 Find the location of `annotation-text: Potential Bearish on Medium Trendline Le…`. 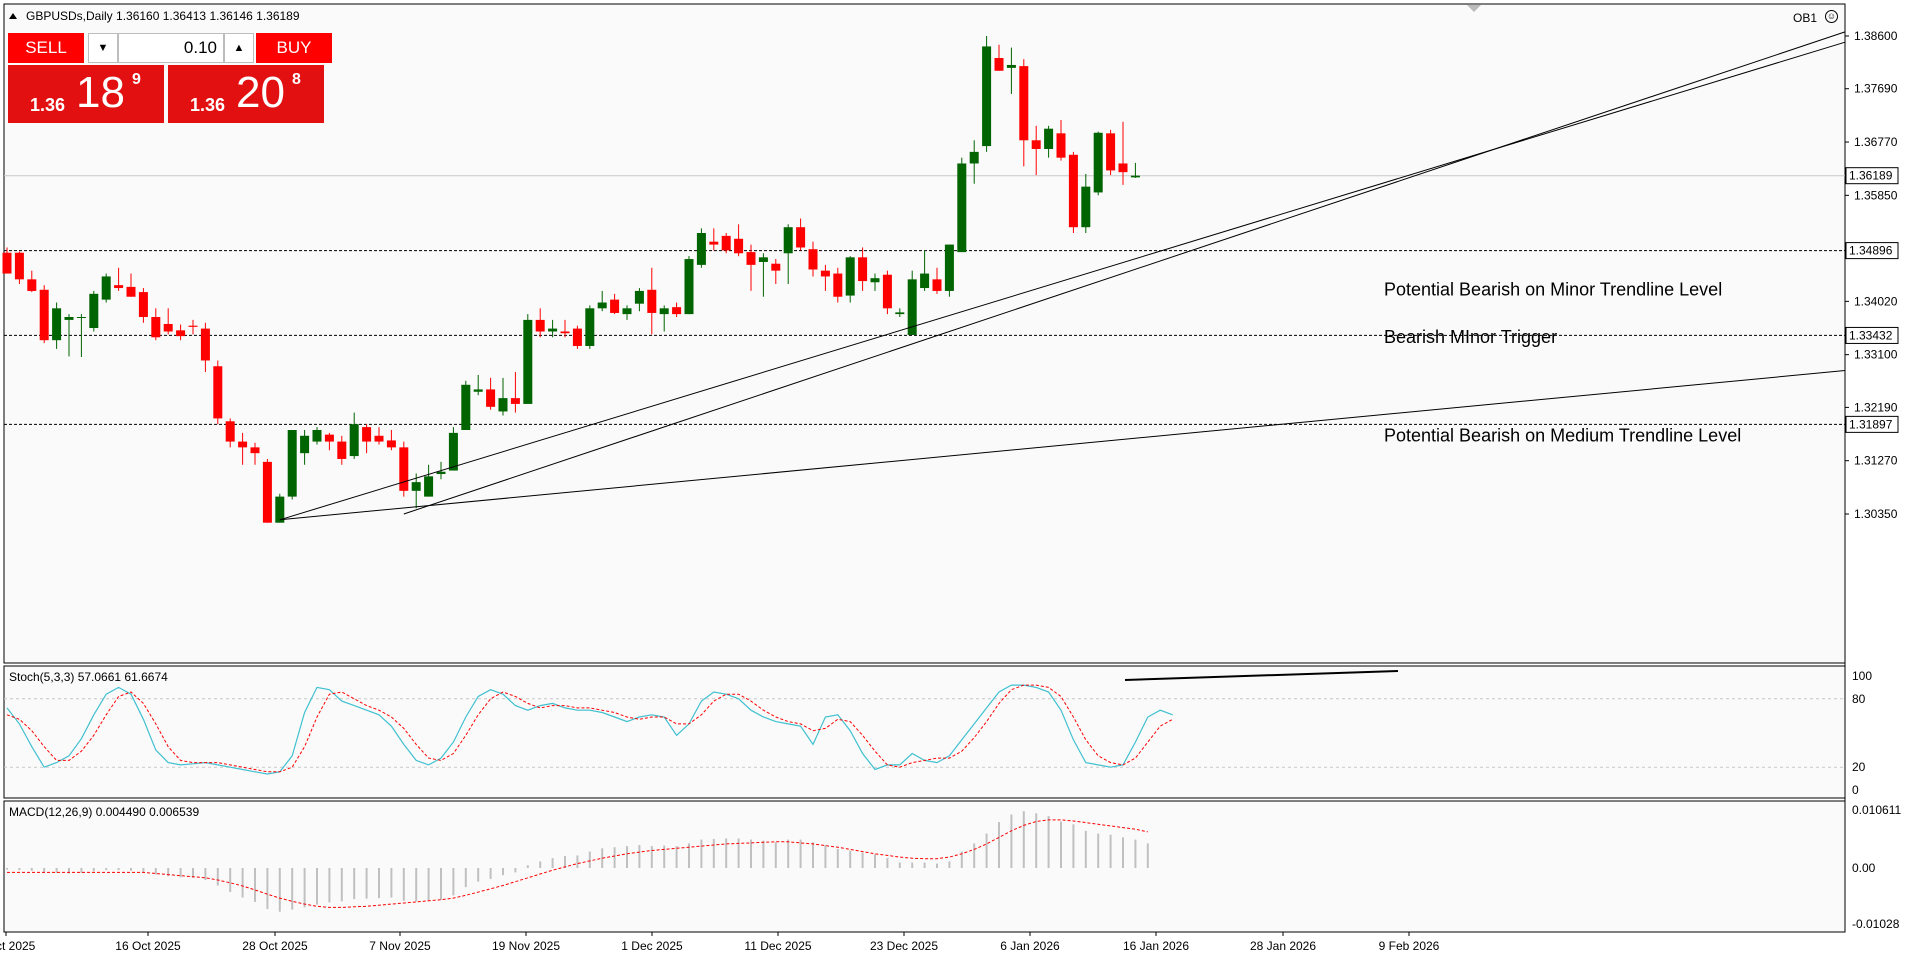

annotation-text: Potential Bearish on Medium Trendline Le… is located at coordinates (1562, 436).